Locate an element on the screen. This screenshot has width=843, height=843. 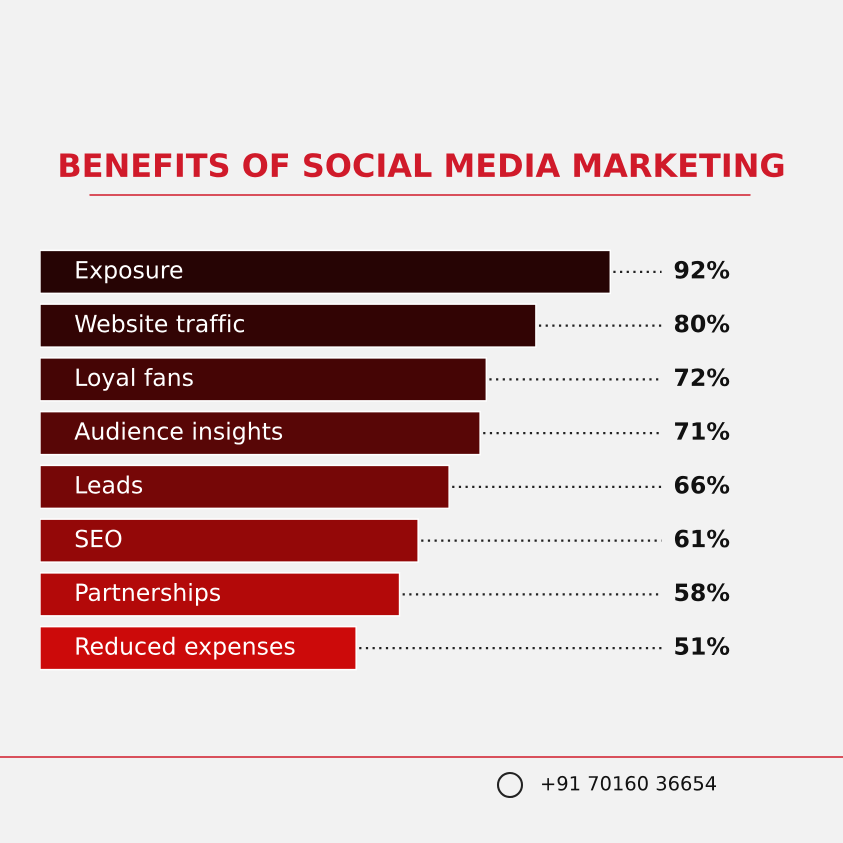
data-label: 80% is located at coordinates (702, 323).